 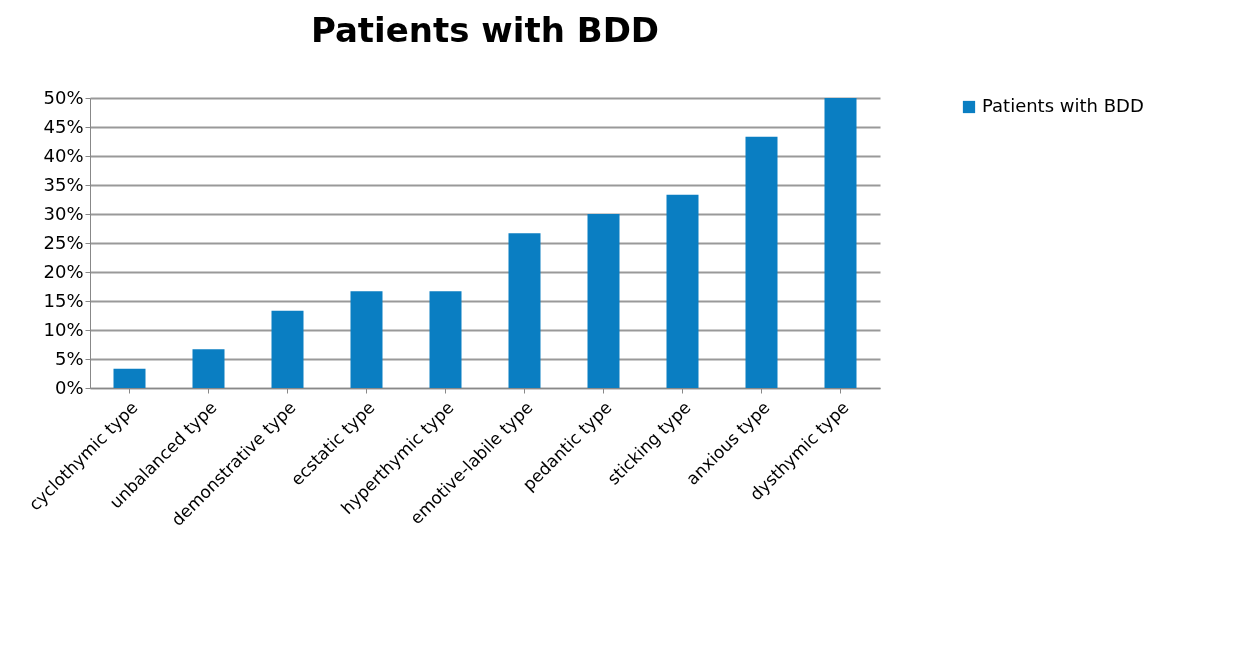 What do you see at coordinates (63, 155) in the screenshot?
I see `y-tick-label: 40%` at bounding box center [63, 155].